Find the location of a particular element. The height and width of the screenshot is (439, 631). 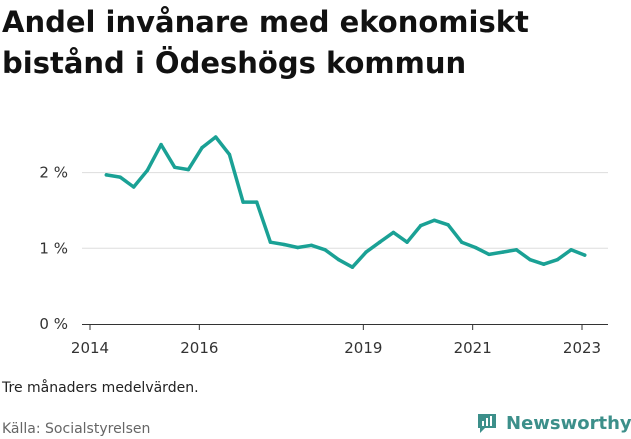

x-tick-label: 2019 is located at coordinates (363, 348).